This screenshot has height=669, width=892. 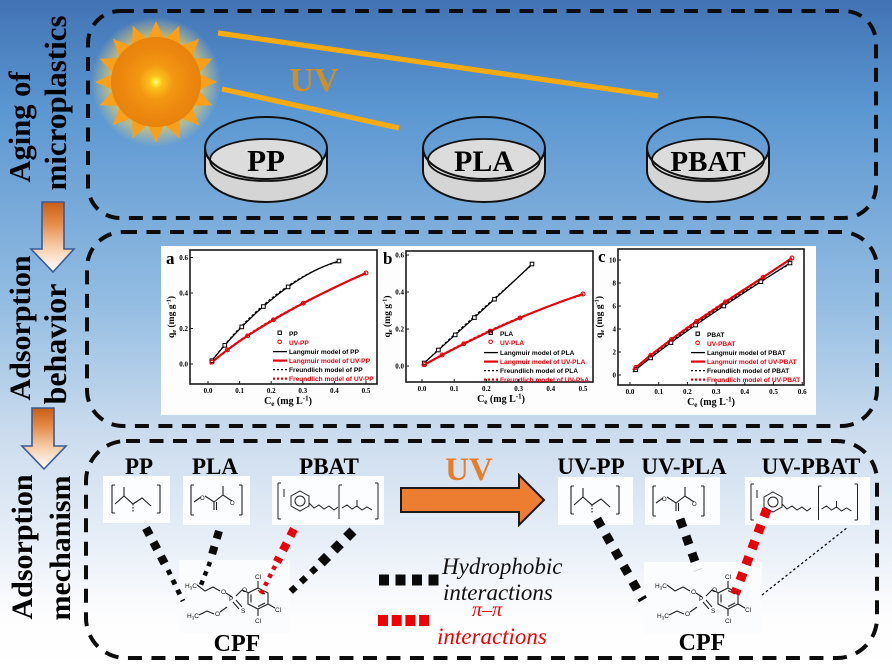 I want to click on svg-text: Langmuir model of PLA, so click(x=537, y=353).